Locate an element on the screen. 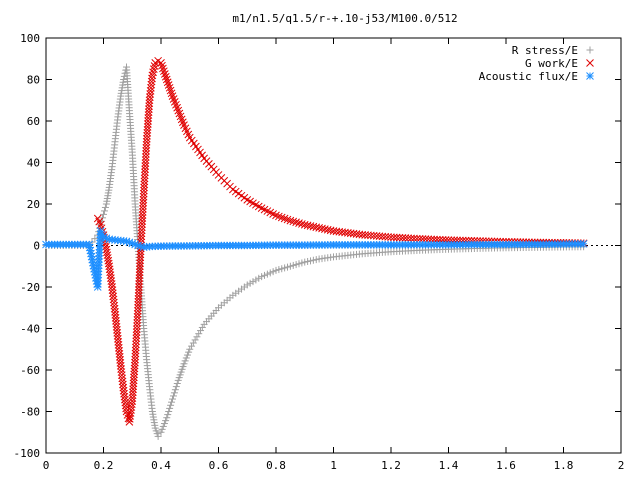 The width and height of the screenshot is (640, 480). y-tick-label: 40 is located at coordinates (33, 163).